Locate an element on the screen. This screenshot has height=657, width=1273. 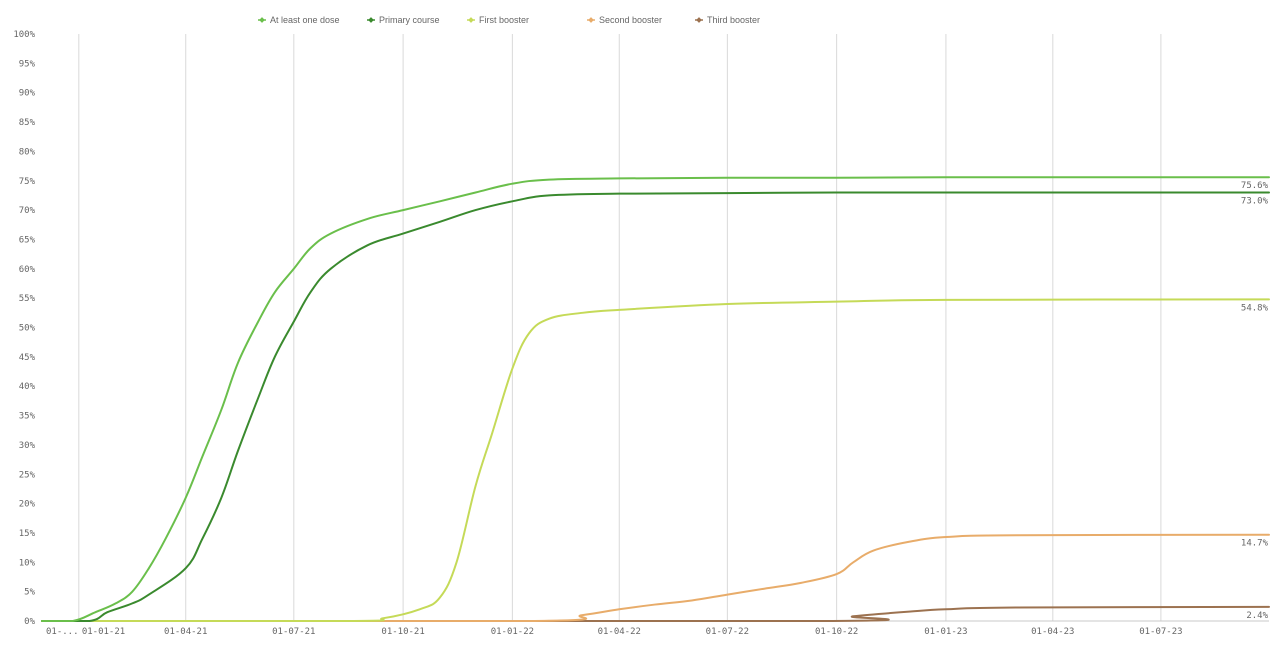
y-tick-label: 20% is located at coordinates (27, 505).